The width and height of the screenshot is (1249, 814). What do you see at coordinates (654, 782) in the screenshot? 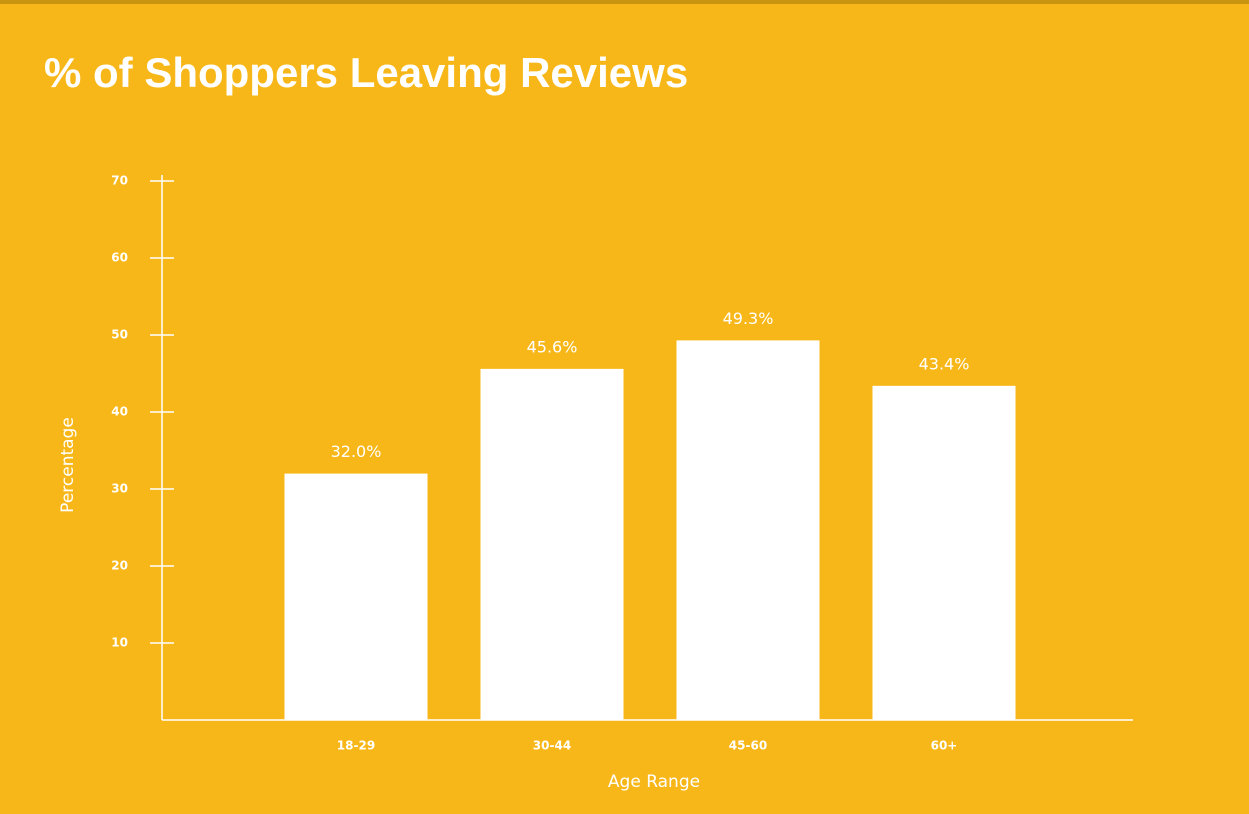
I see `x-axis-title: Age Range` at bounding box center [654, 782].